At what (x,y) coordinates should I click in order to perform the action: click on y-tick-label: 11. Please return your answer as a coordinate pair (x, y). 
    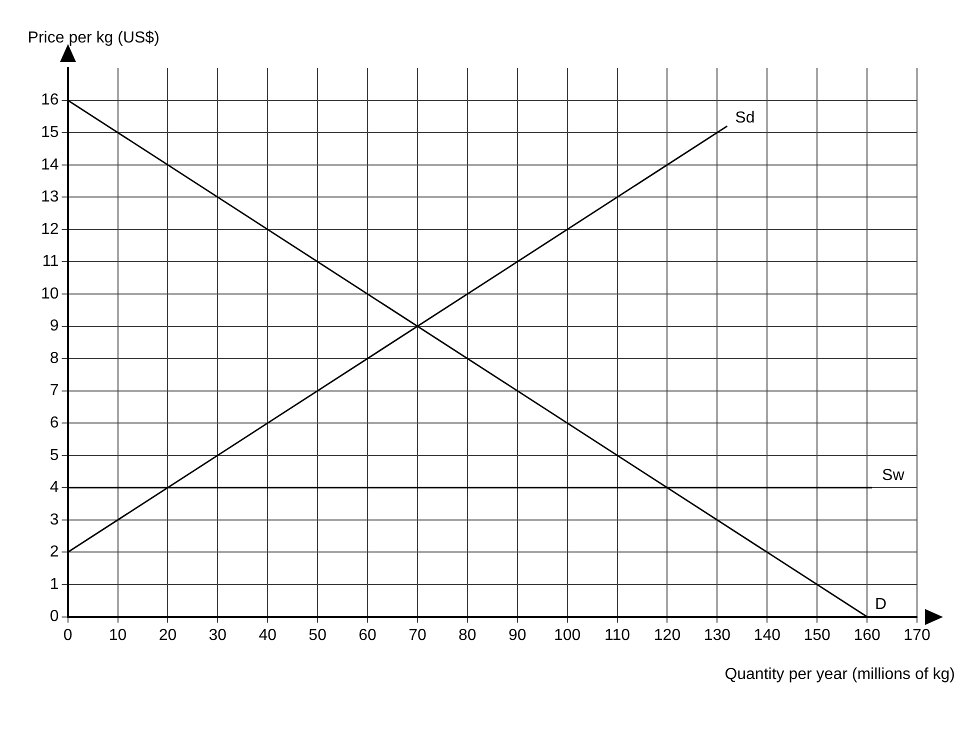
    Looking at the image, I should click on (50, 261).